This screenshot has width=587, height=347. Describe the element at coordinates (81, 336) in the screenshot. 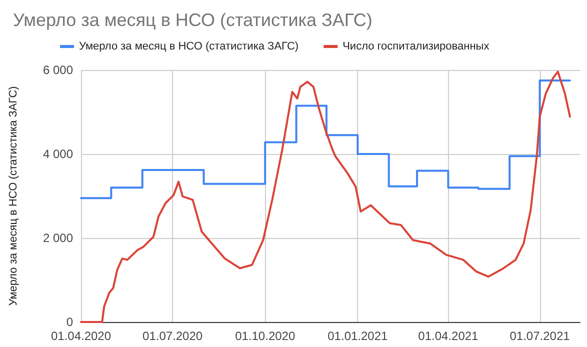

I see `x-tick-label: 01.04.2020` at that location.